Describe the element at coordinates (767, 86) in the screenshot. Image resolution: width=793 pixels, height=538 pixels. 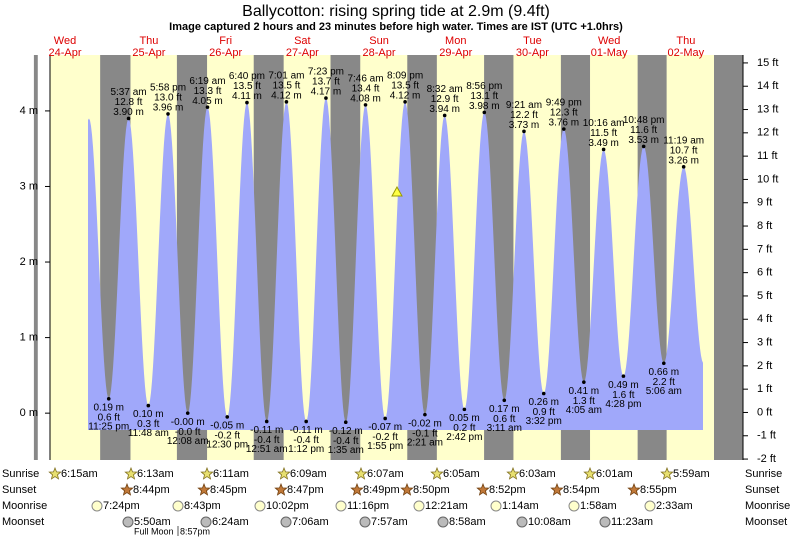
I see `y2-tick-label: 14 ft` at that location.